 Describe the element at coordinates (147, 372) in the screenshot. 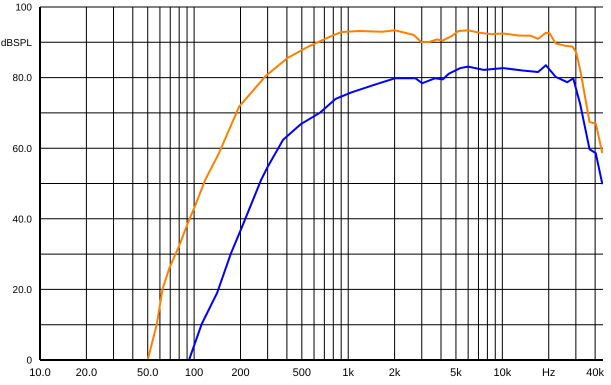

I see `x-tick-label: 50.0` at that location.